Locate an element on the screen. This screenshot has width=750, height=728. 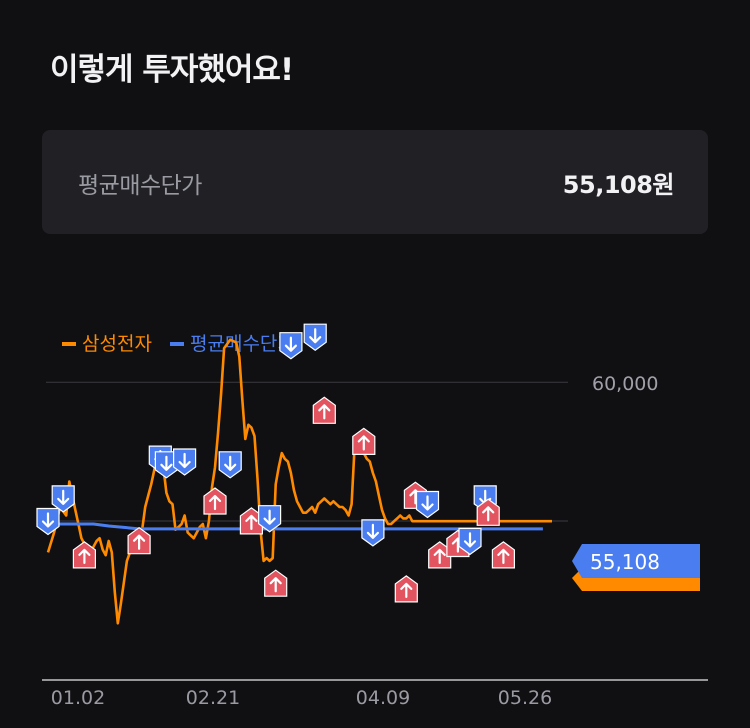
x-tick-label: 02.21 is located at coordinates (213, 698).